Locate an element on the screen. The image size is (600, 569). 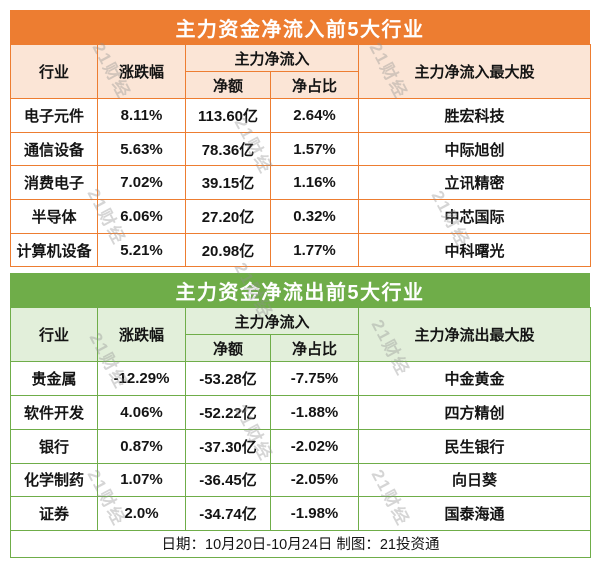
cell-industry: 消费电子 is located at coordinates (54, 183).